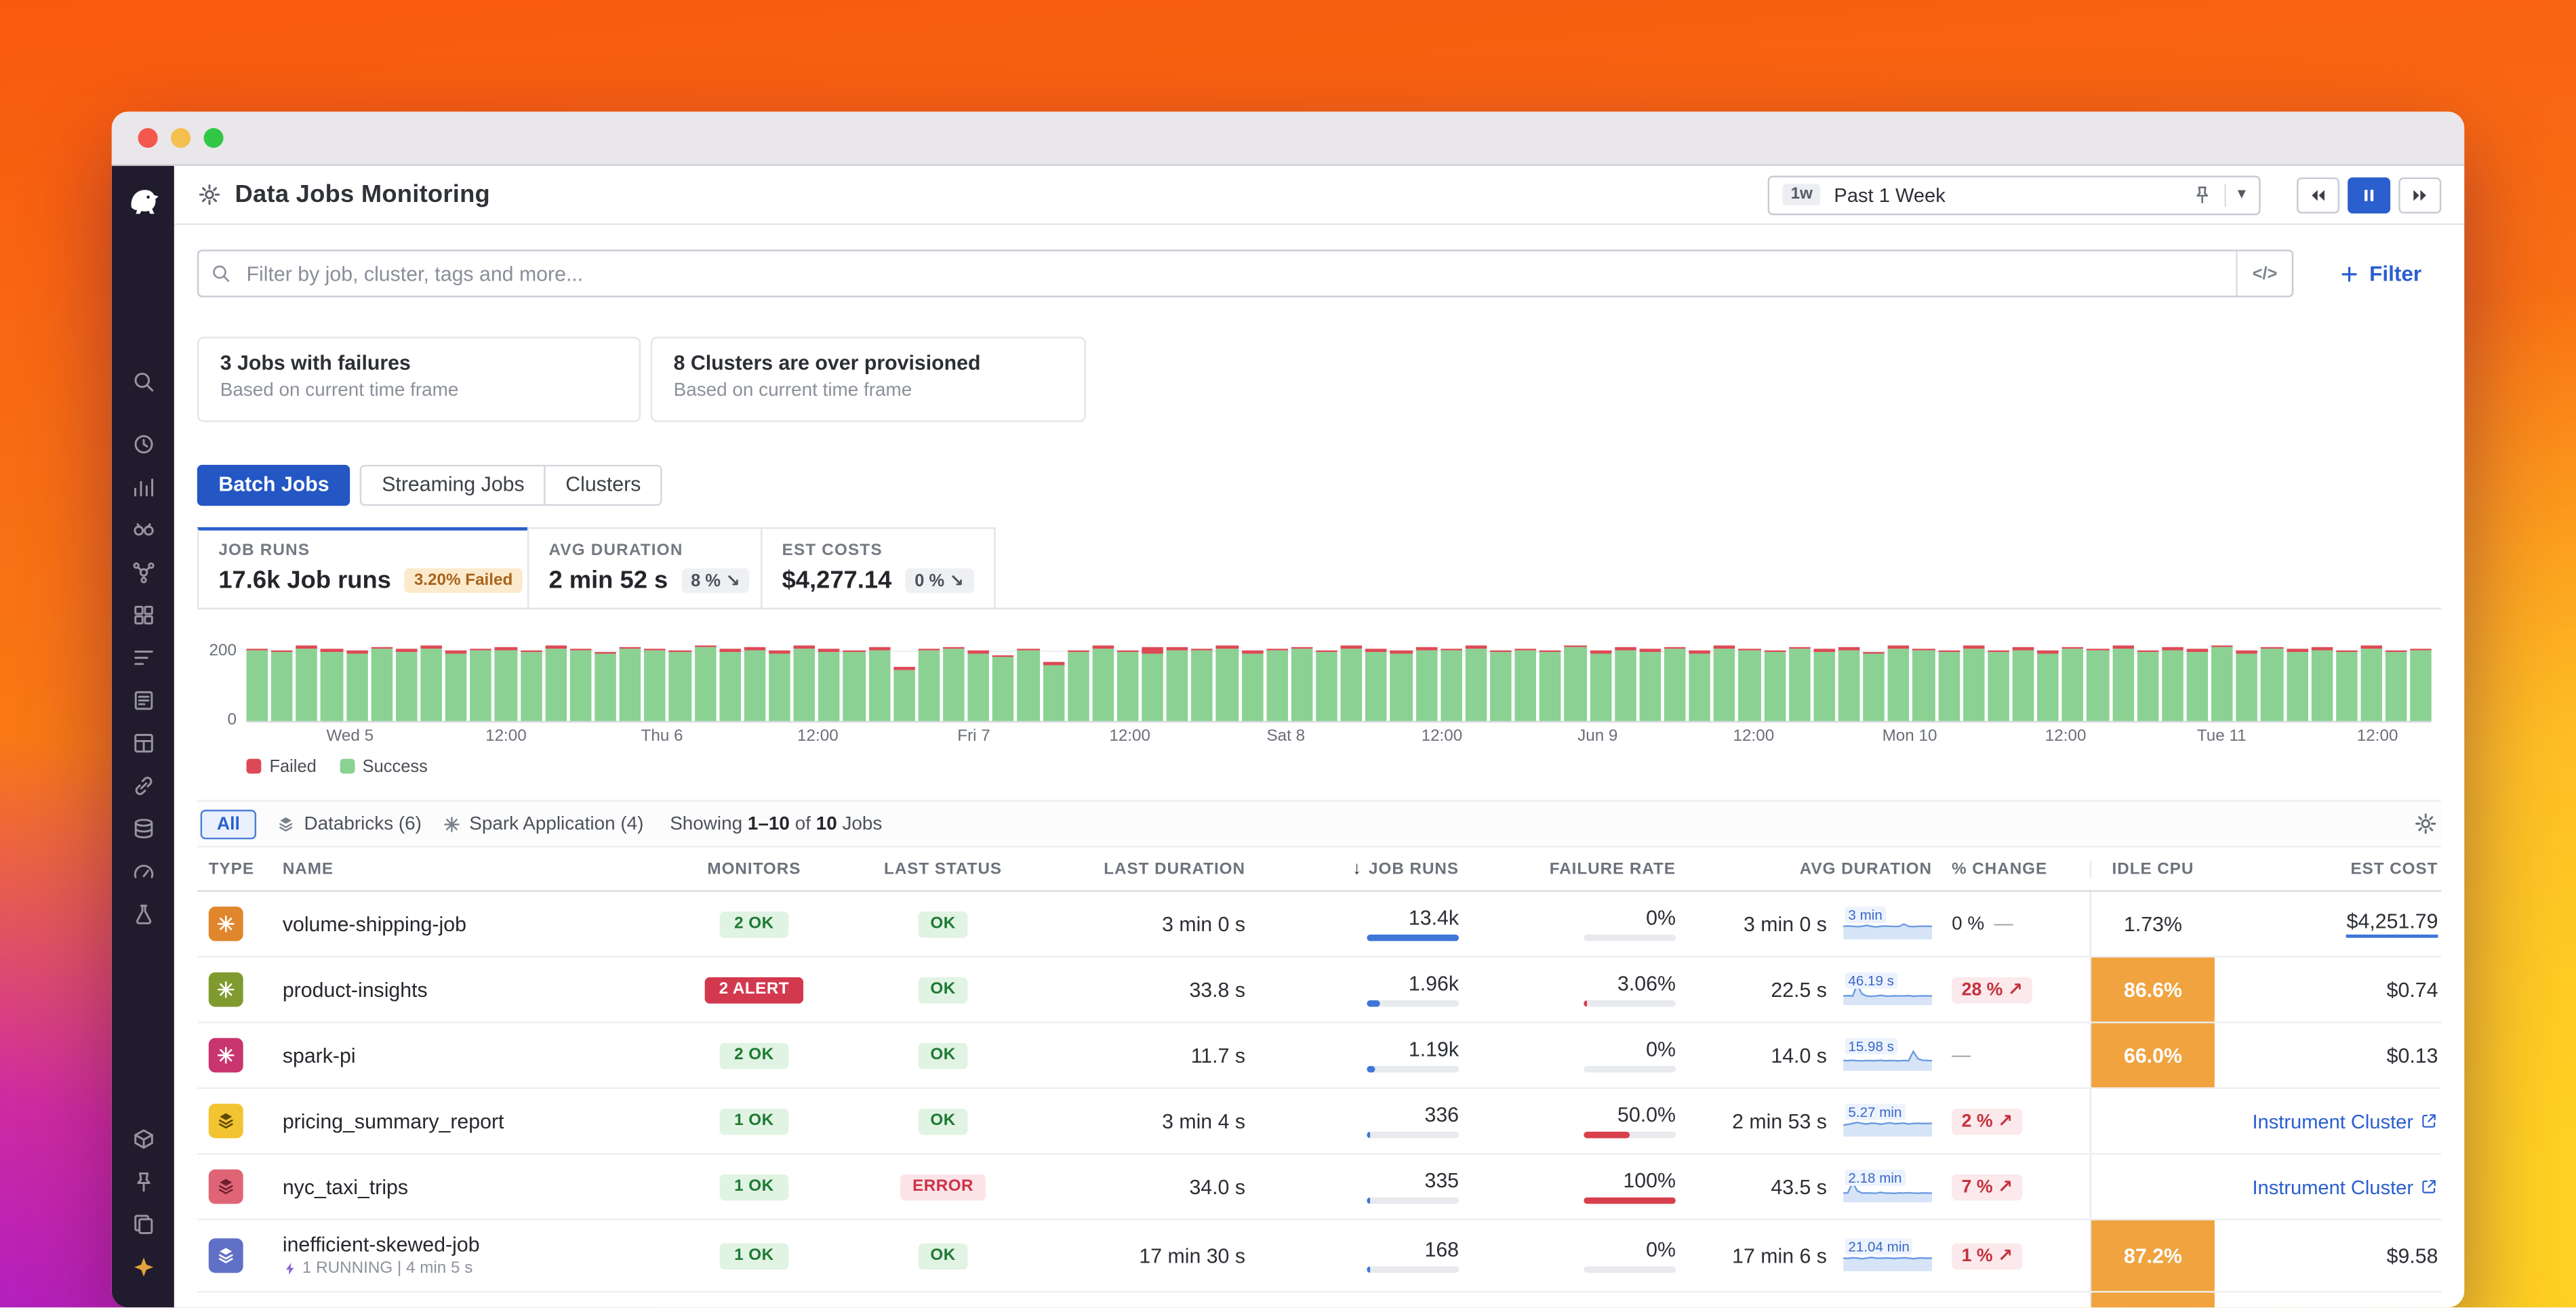 This screenshot has width=2576, height=1308. What do you see at coordinates (1339, 676) in the screenshot?
I see `chart-plot-area` at bounding box center [1339, 676].